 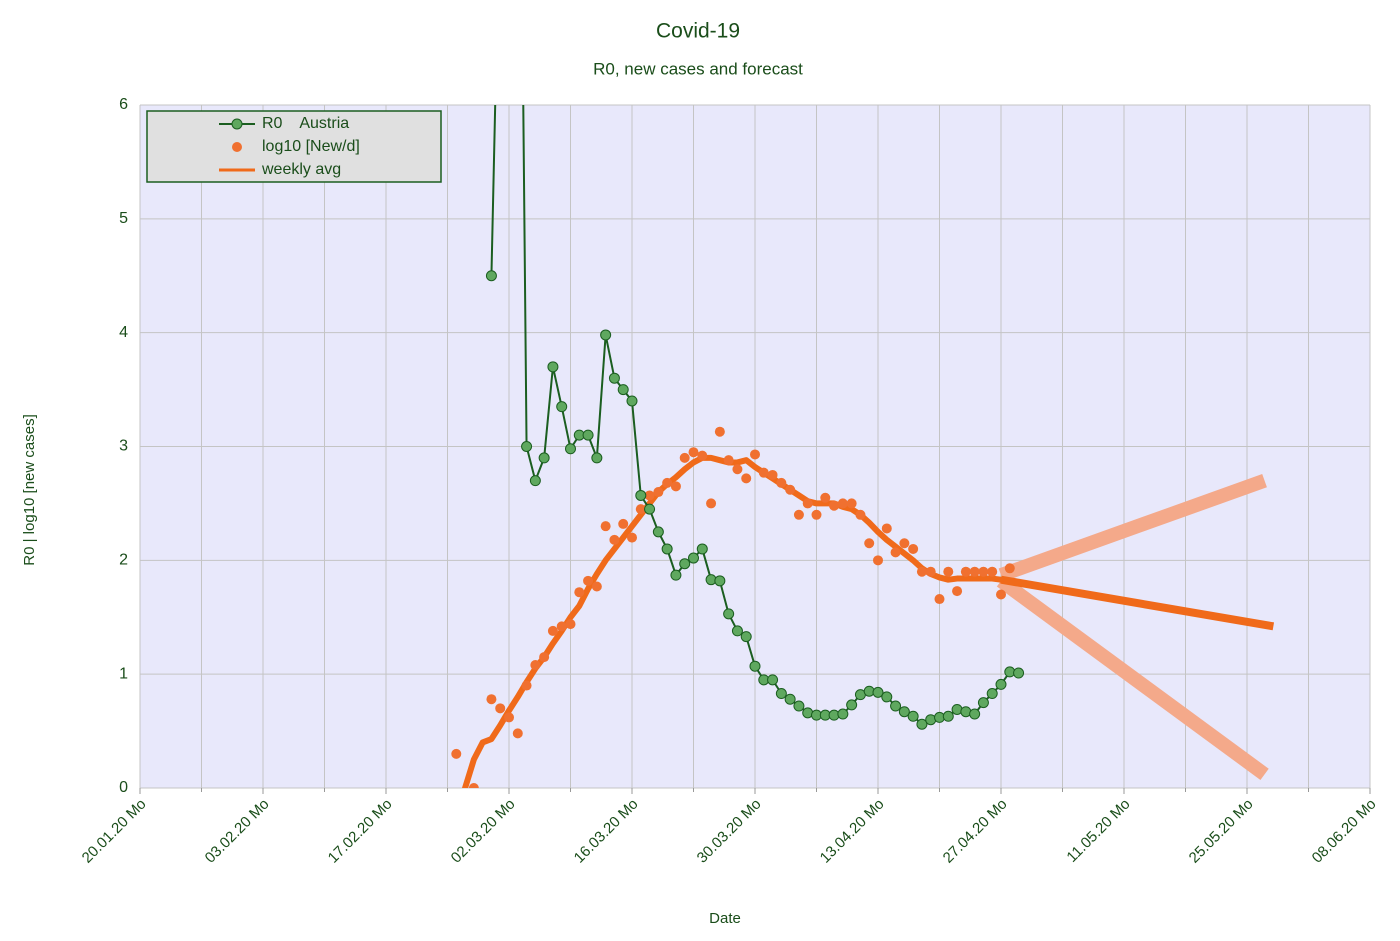 I want to click on x-tick-label: 02.03.20 Mo, so click(x=483, y=831).